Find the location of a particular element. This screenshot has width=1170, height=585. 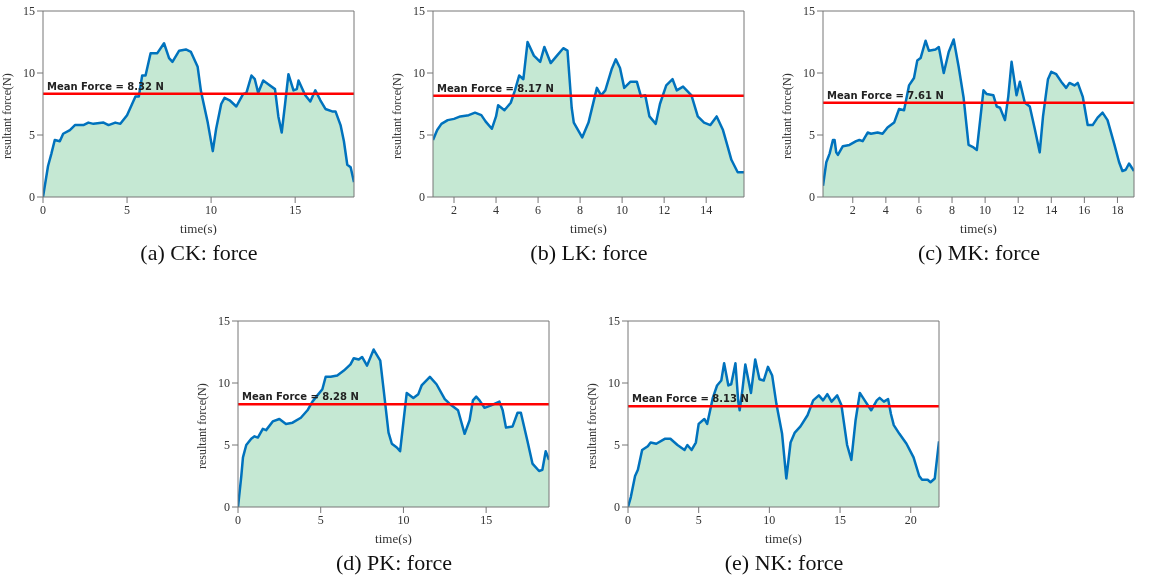

x-tick-label: 16 is located at coordinates (1084, 209).